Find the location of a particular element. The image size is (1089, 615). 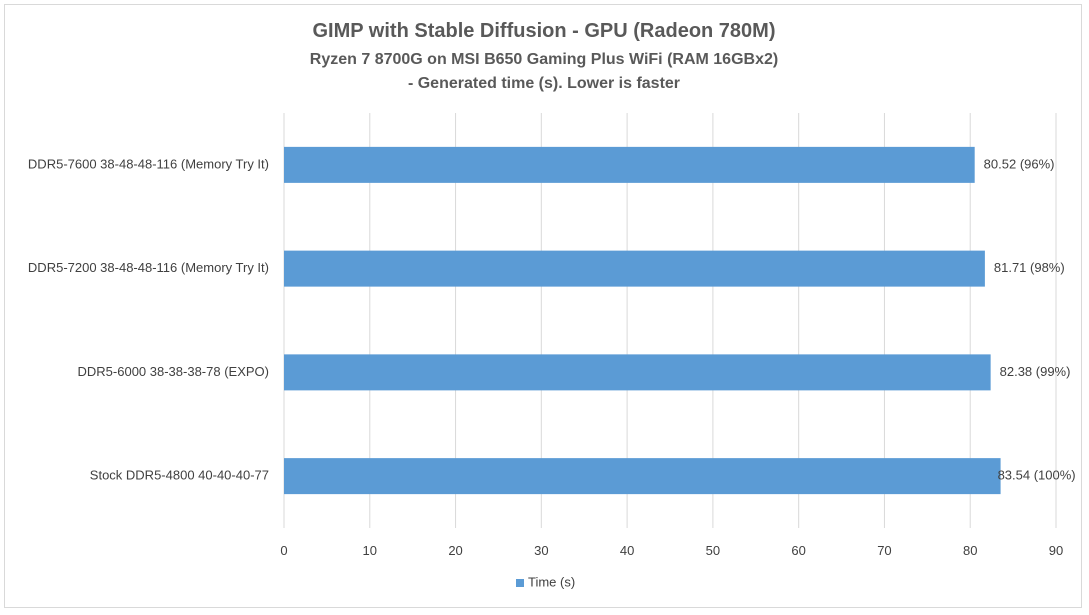

category-label-4: Stock DDR5-4800 40-40-40-77 is located at coordinates (179, 475).